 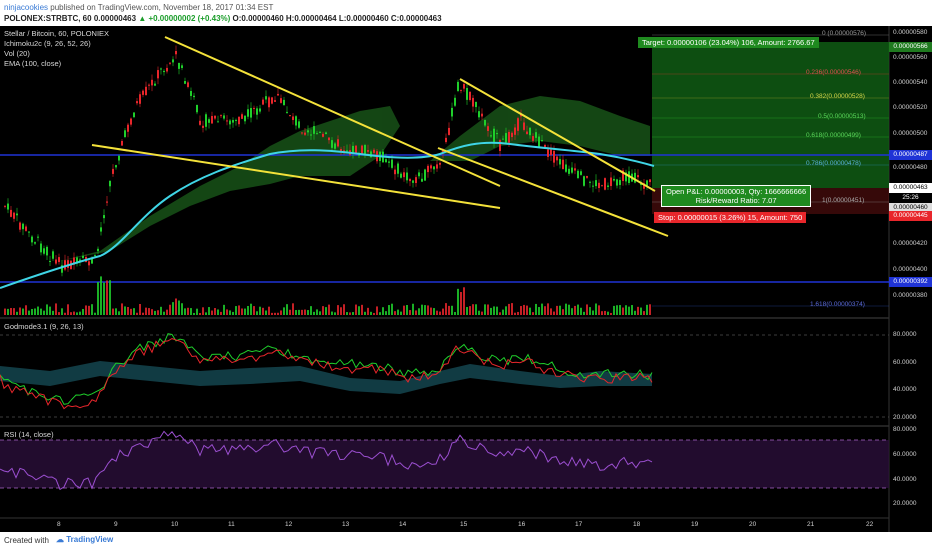 I want to click on godmode-pane, so click(x=444, y=375).